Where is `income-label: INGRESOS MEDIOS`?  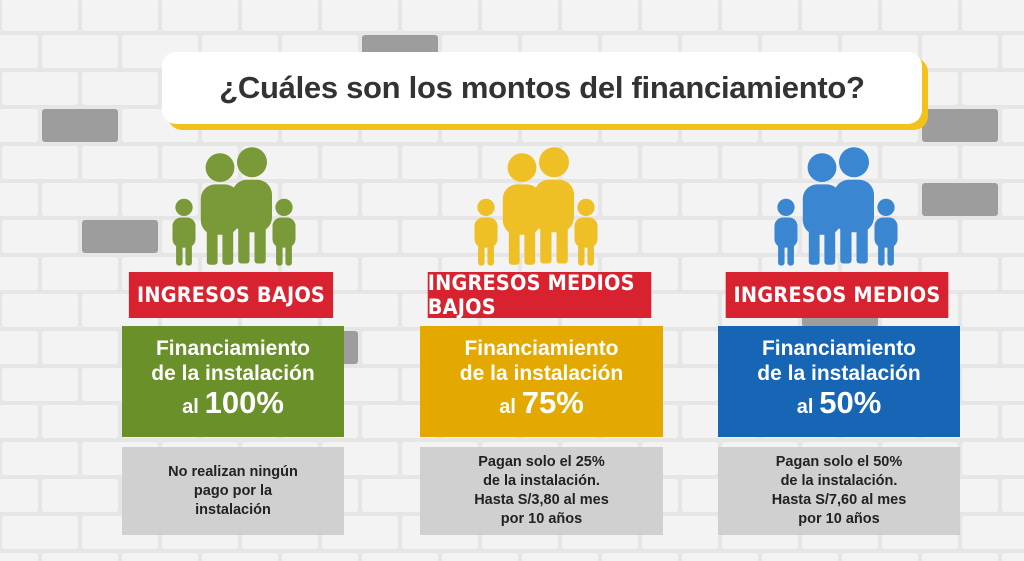 income-label: INGRESOS MEDIOS is located at coordinates (837, 295).